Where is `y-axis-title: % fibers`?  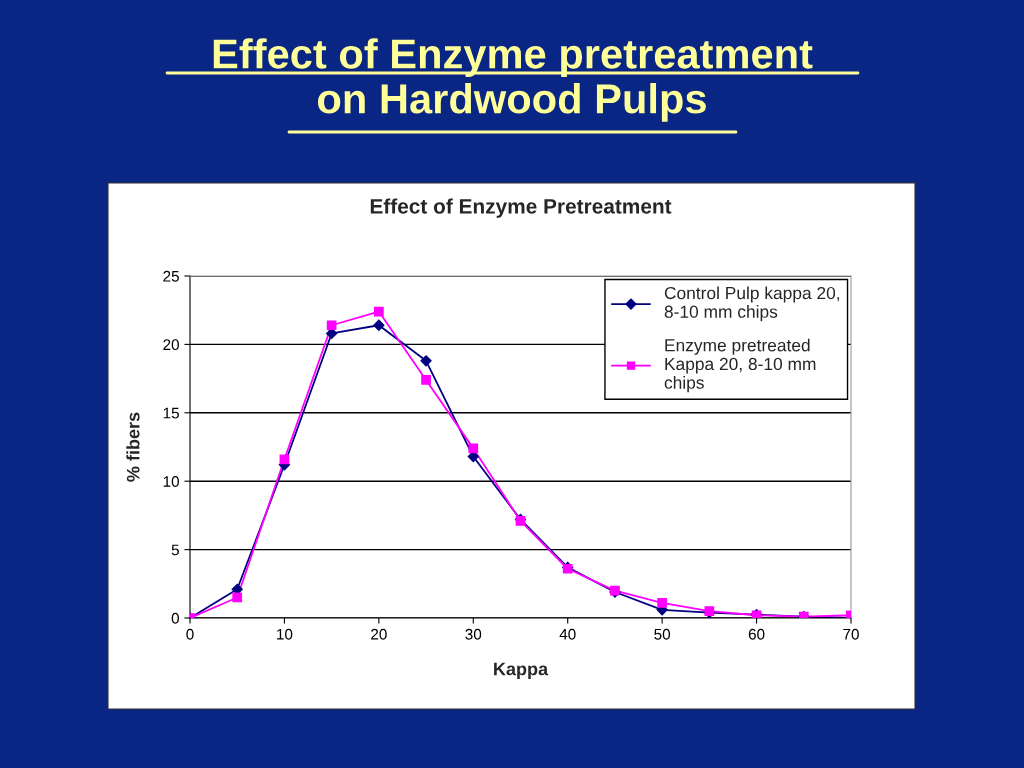 y-axis-title: % fibers is located at coordinates (133, 447).